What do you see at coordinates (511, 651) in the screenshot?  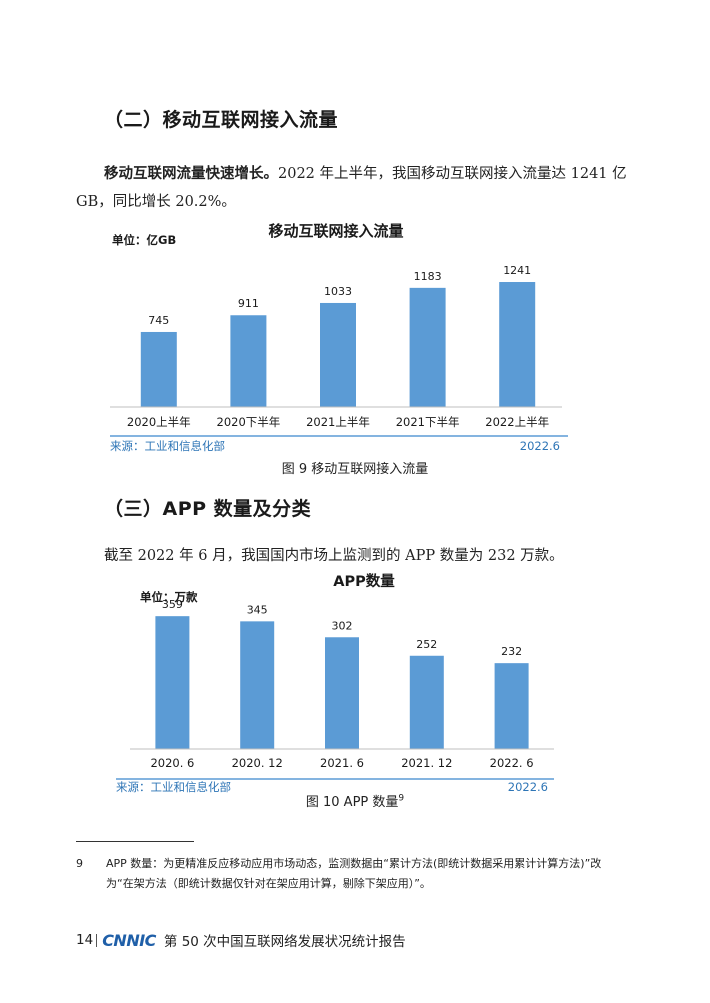 I see `bar-value-label-4: 232` at bounding box center [511, 651].